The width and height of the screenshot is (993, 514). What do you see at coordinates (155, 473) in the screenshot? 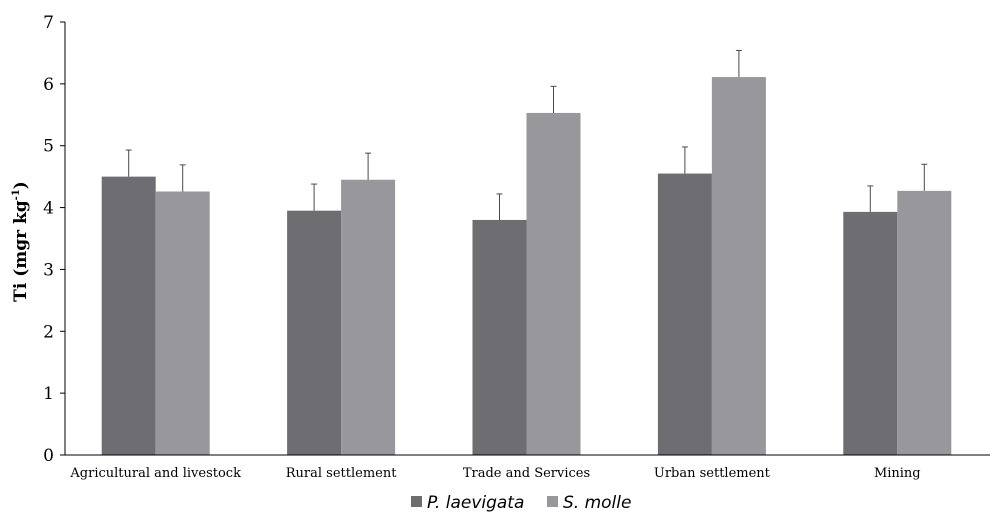
I see `x-tick-label-1: Agricultural and livestock` at bounding box center [155, 473].